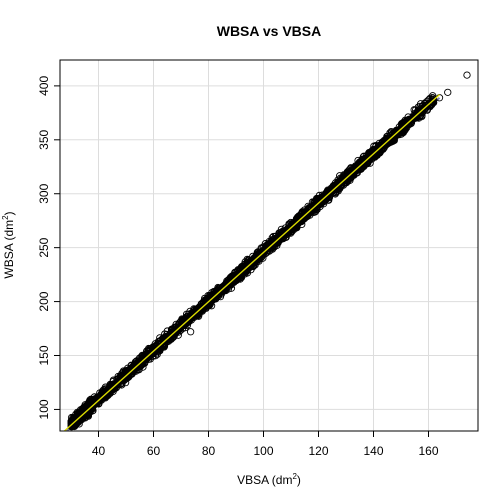 The width and height of the screenshot is (503, 504). I want to click on y-tick-label: 350, so click(44, 139).